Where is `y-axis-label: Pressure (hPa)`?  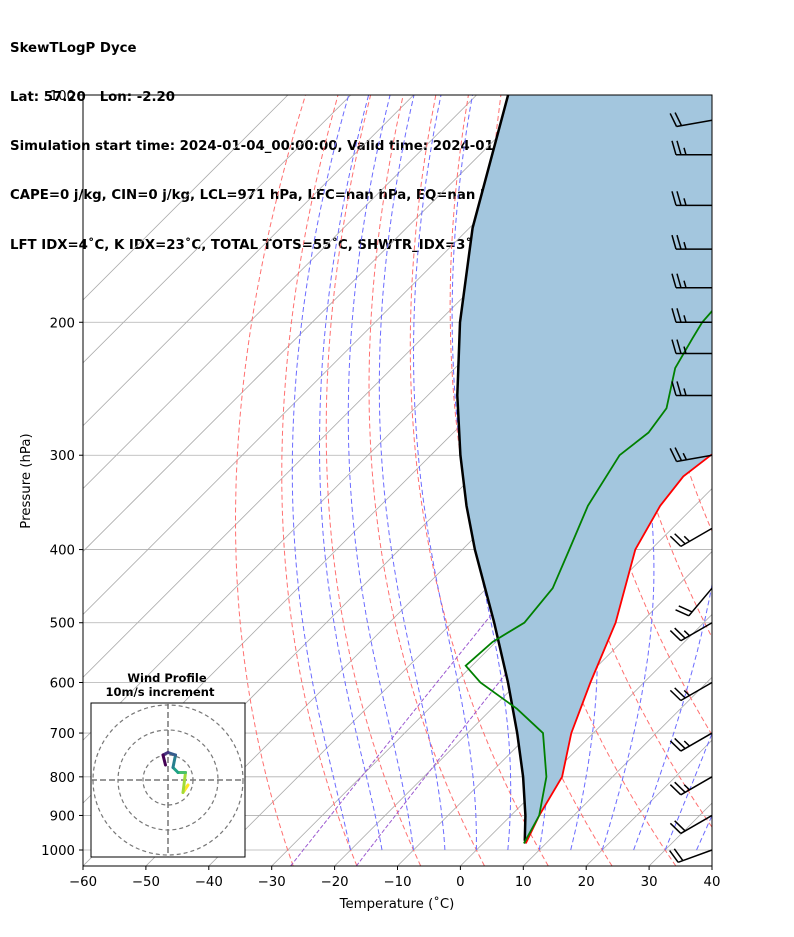
y-axis-label: Pressure (hPa) is located at coordinates (26, 480).